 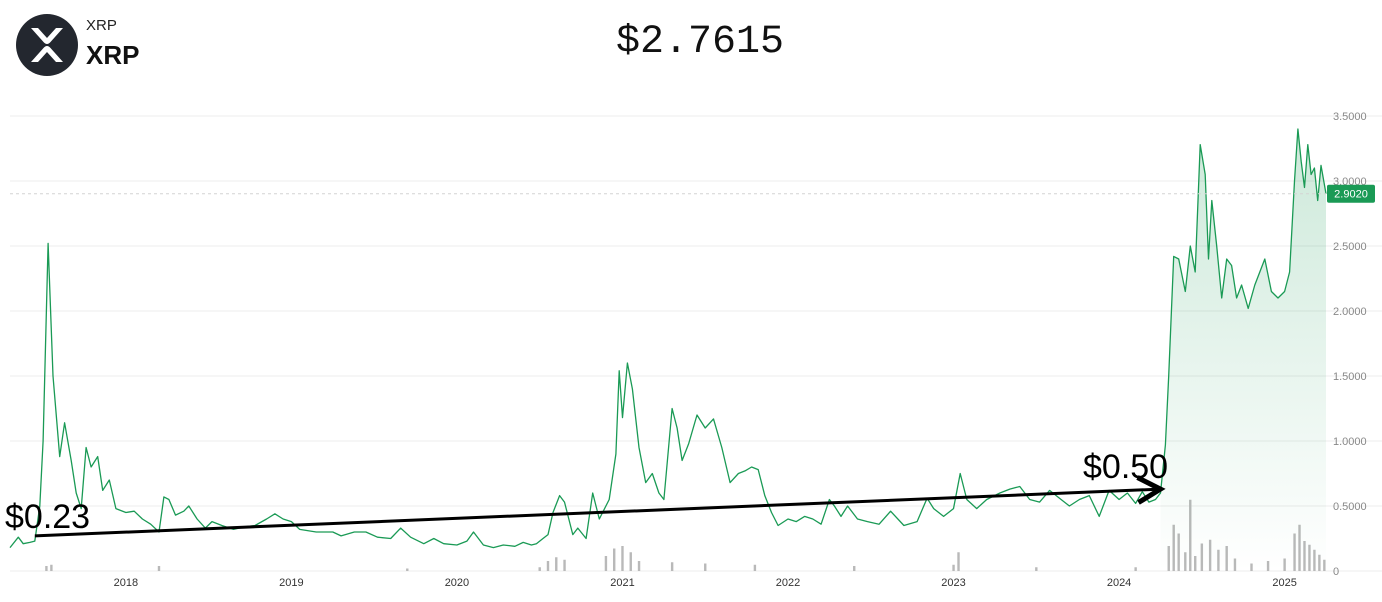 I want to click on x-tick-label: 2021, so click(x=622, y=583).